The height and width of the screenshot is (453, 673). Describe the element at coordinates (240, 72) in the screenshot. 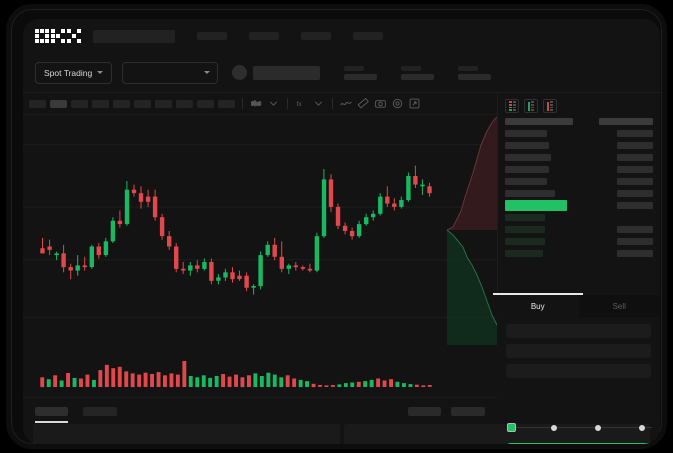

I see `coin-avatar` at that location.